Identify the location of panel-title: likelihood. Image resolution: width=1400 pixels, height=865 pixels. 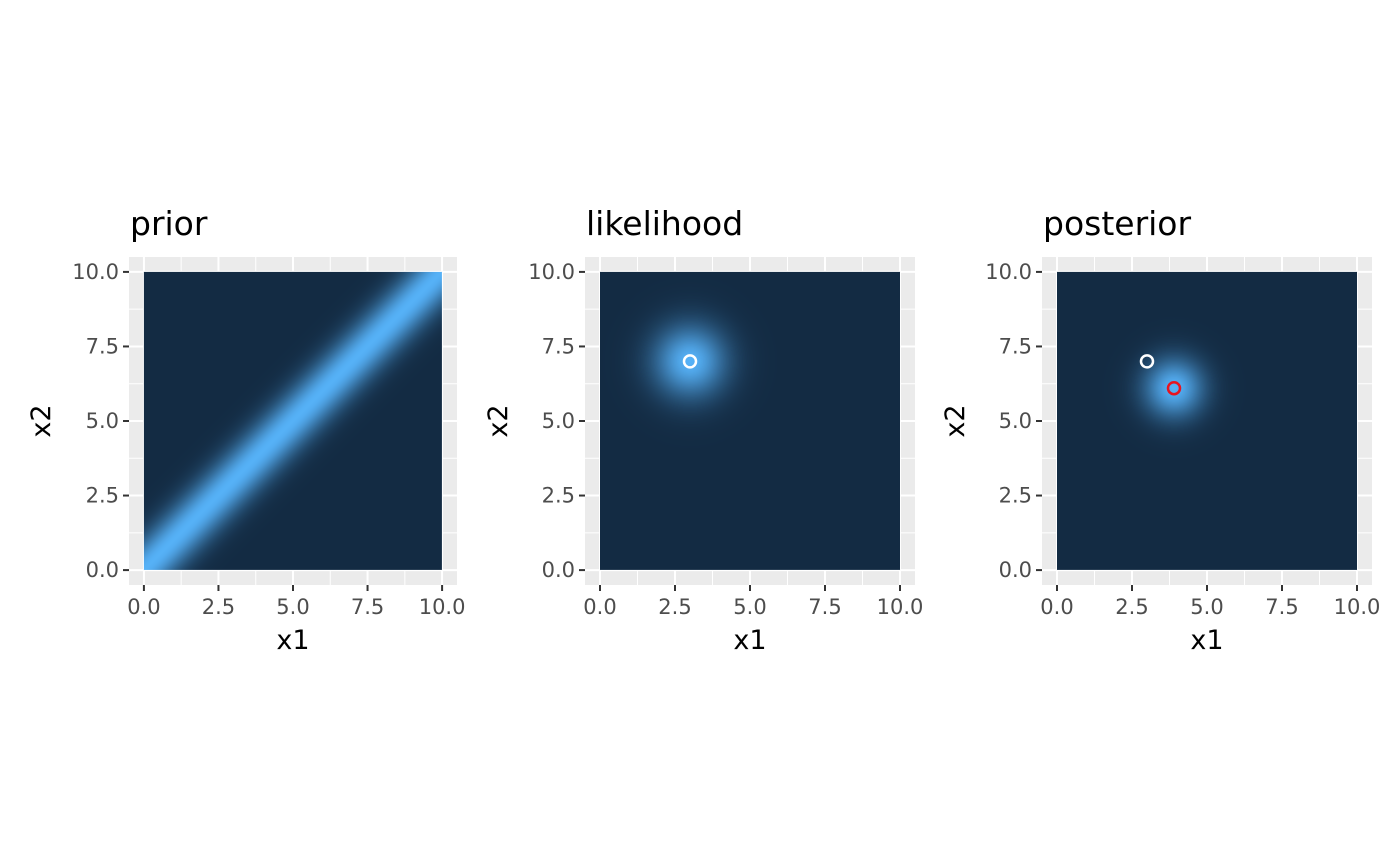
(664, 223).